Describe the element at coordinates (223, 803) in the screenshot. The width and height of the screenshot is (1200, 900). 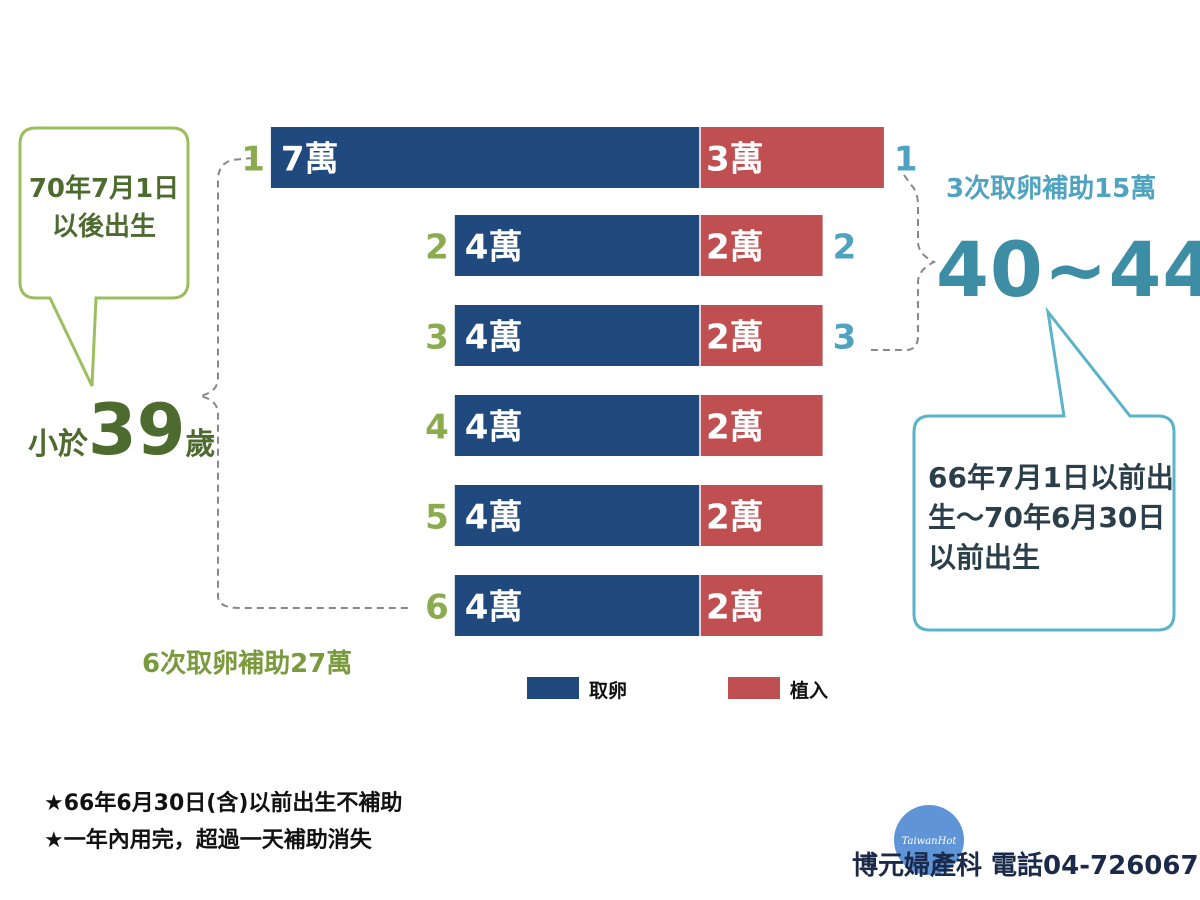
I see `note-1: ★66年6月30日(含)以前出生不補助` at that location.